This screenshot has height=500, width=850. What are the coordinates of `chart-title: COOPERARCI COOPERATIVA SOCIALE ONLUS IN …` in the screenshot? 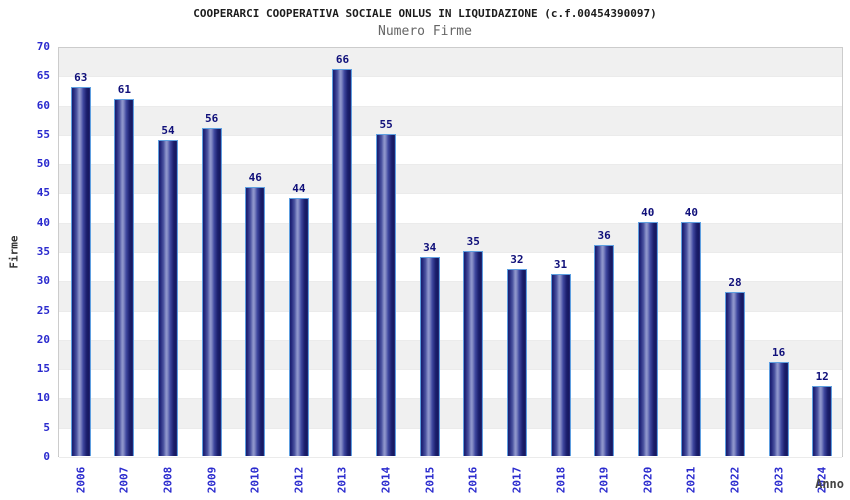 It's located at (425, 13).